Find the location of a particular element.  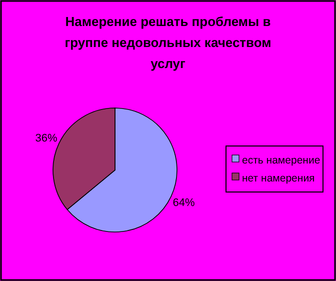

data-label: 36% is located at coordinates (46, 138).